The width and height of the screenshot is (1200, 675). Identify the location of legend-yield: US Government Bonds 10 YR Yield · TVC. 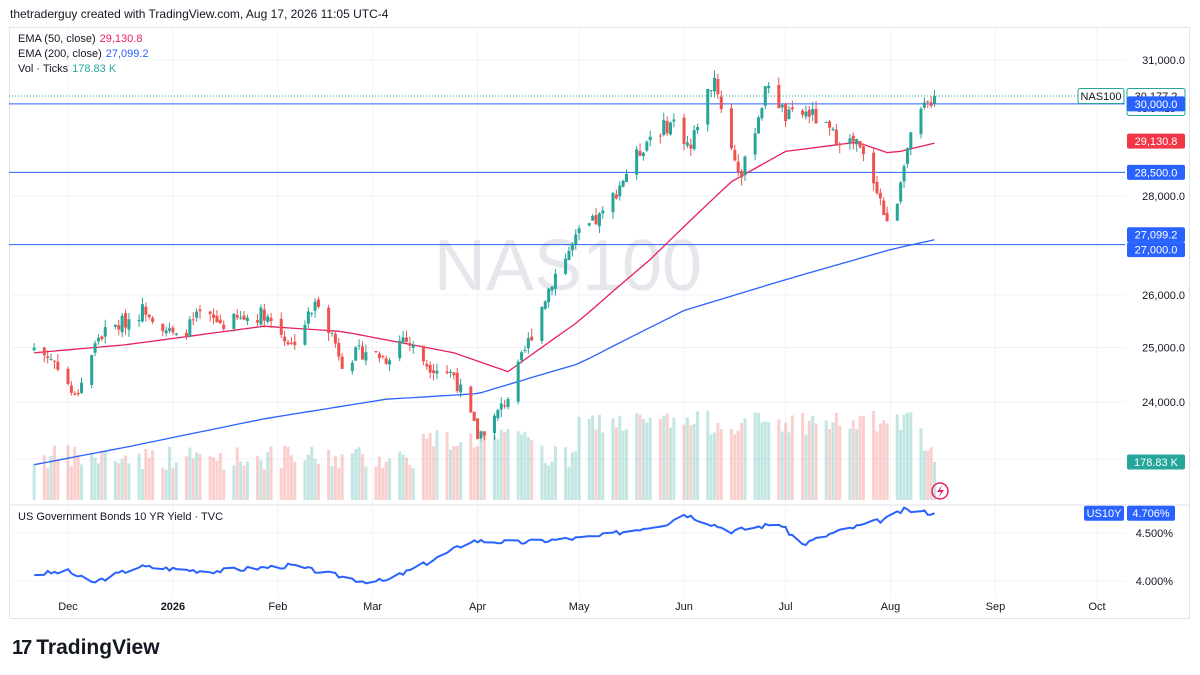
(120, 517).